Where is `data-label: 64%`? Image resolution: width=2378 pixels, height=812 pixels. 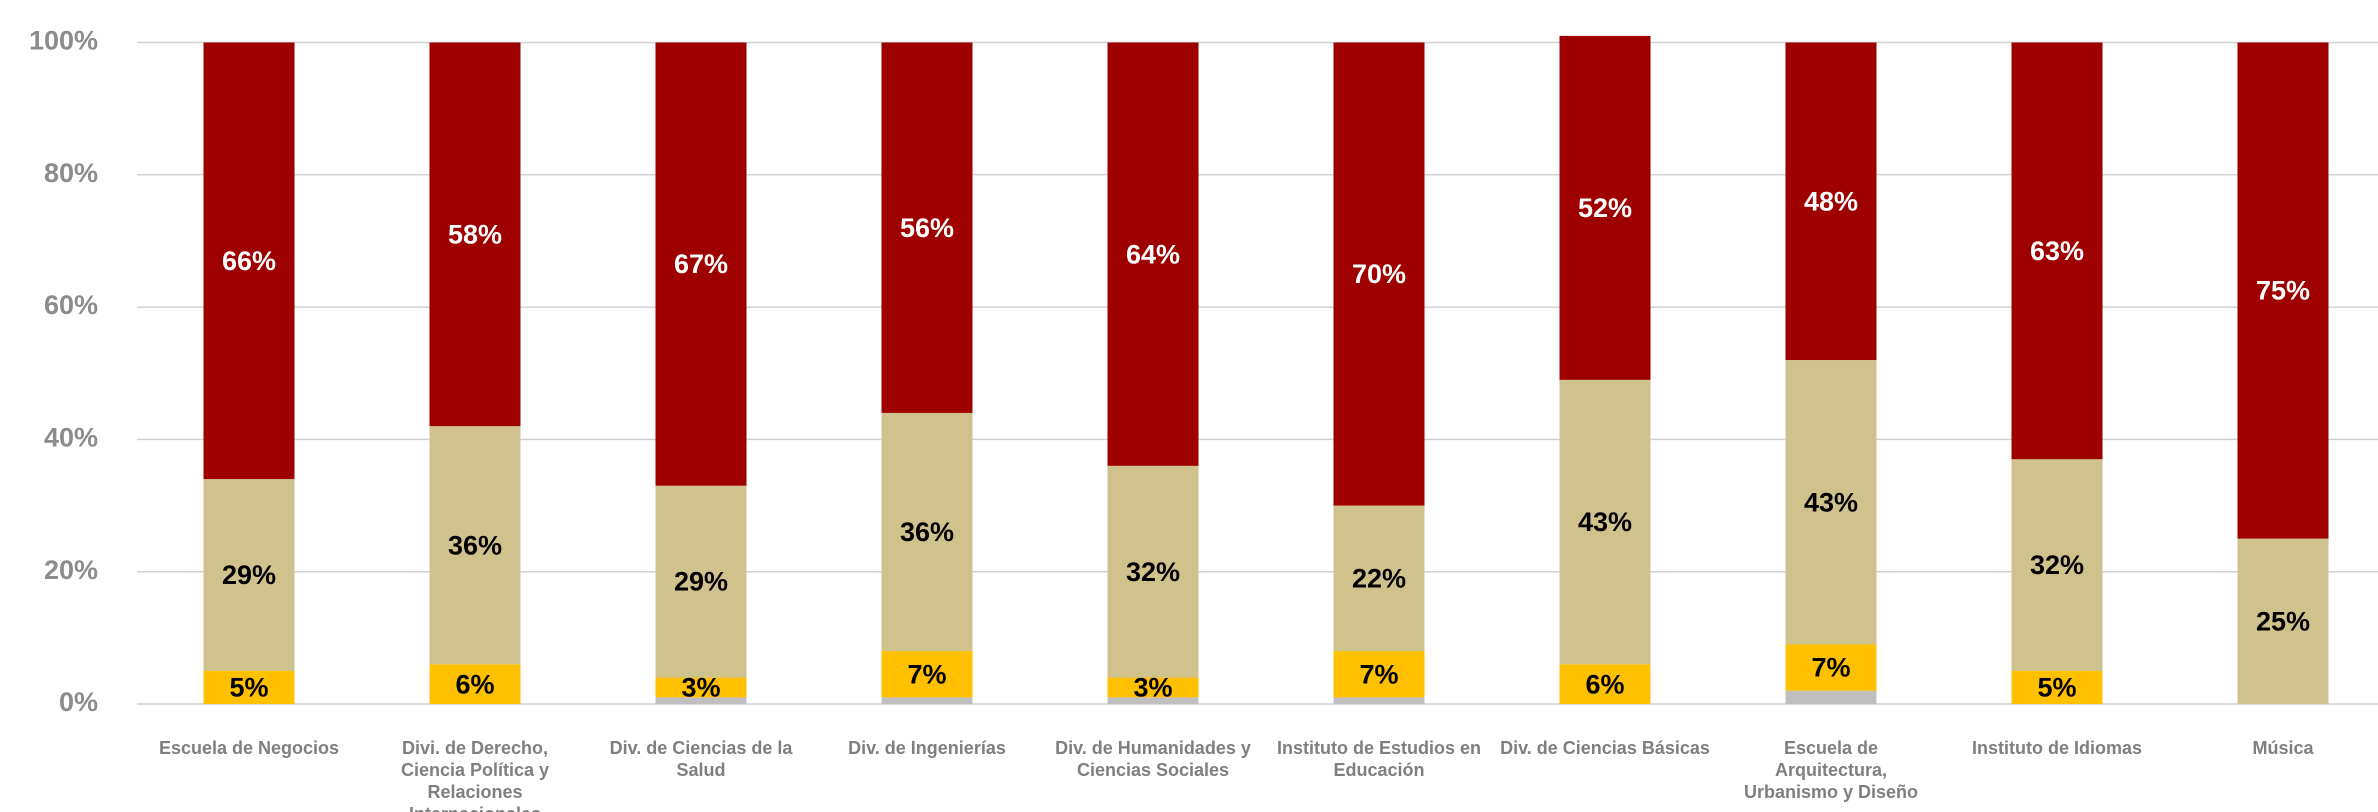 data-label: 64% is located at coordinates (1153, 254).